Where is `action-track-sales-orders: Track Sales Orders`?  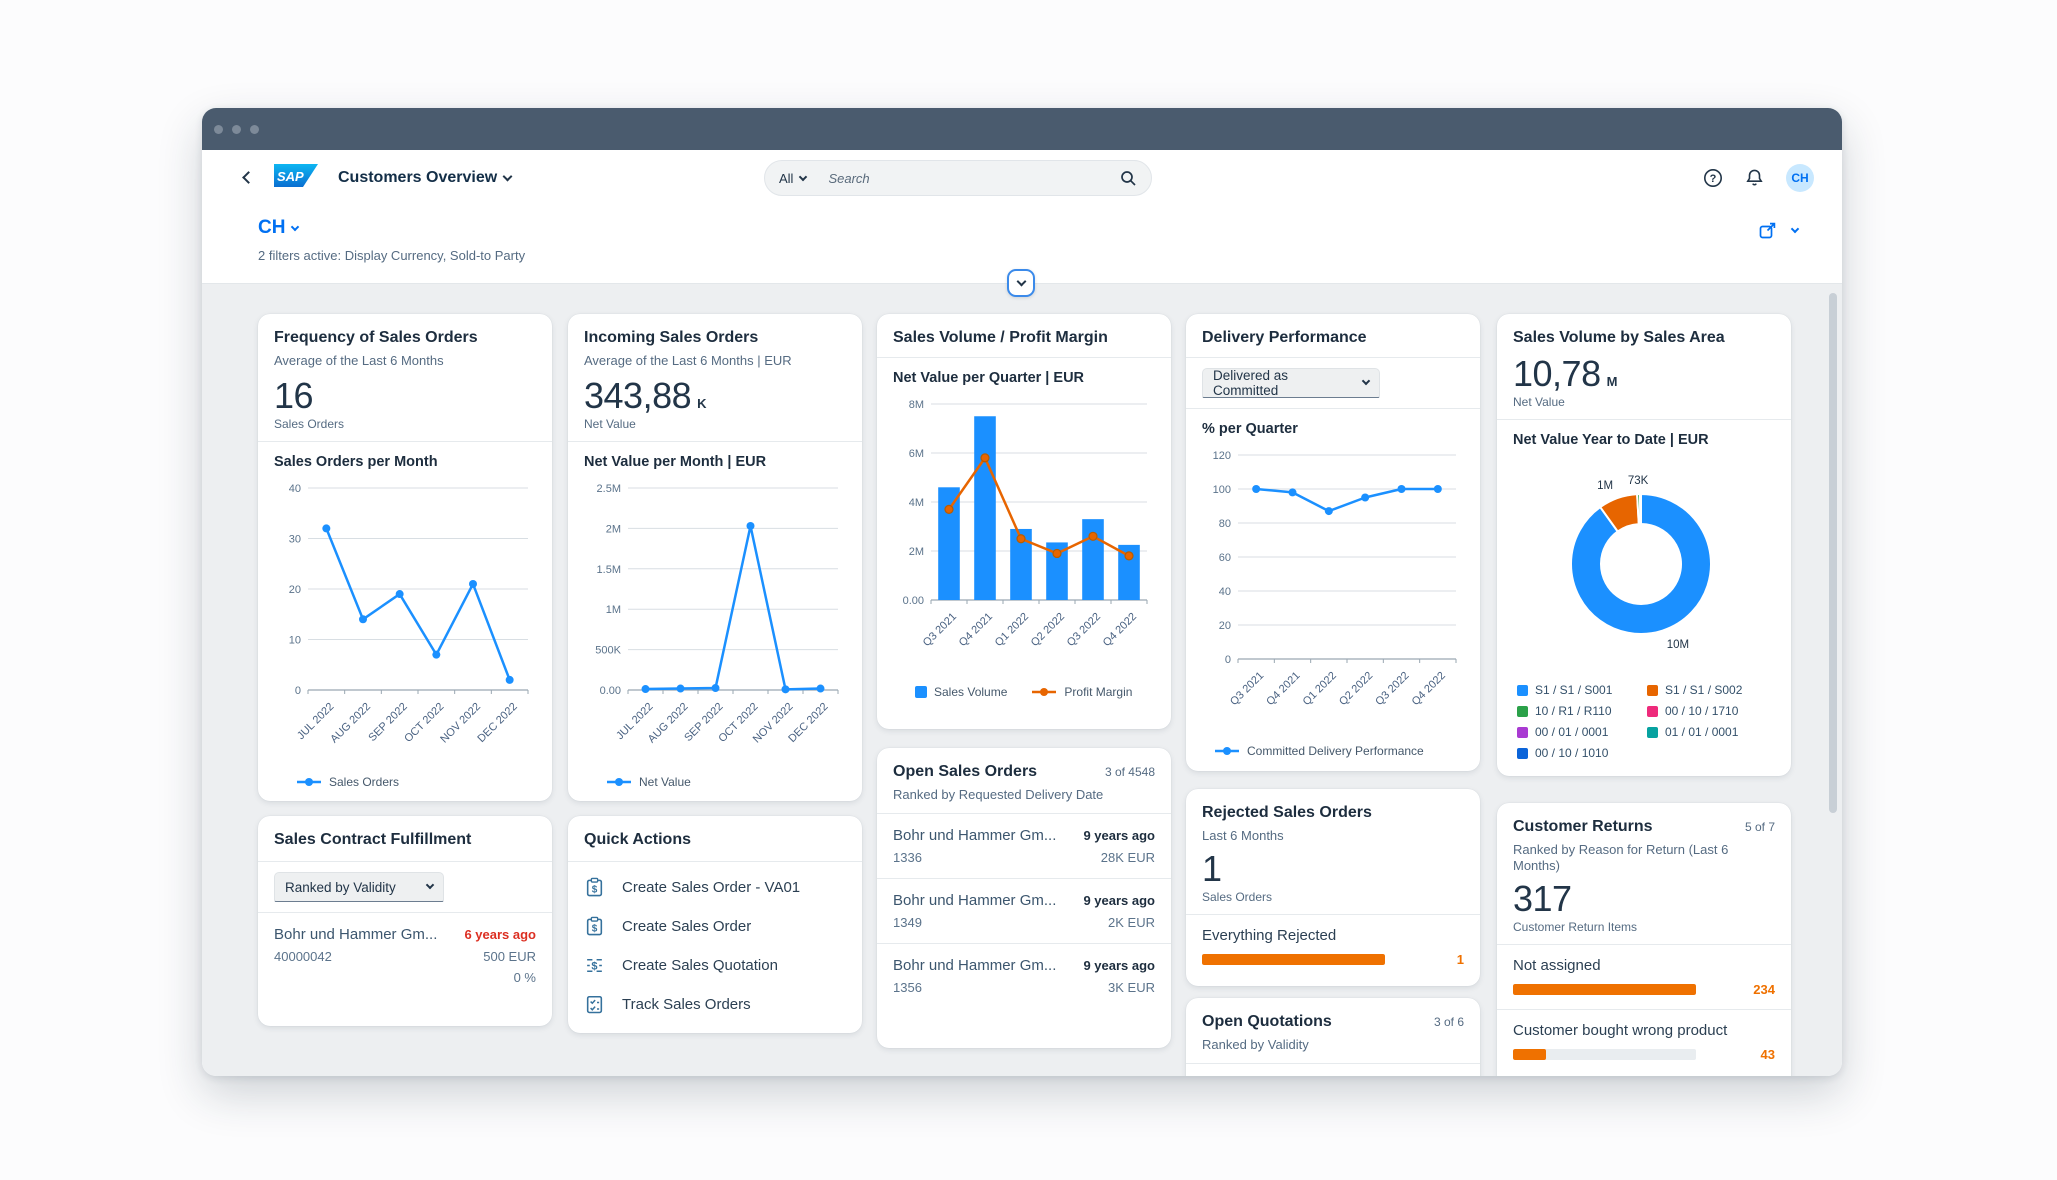 action-track-sales-orders: Track Sales Orders is located at coordinates (715, 1004).